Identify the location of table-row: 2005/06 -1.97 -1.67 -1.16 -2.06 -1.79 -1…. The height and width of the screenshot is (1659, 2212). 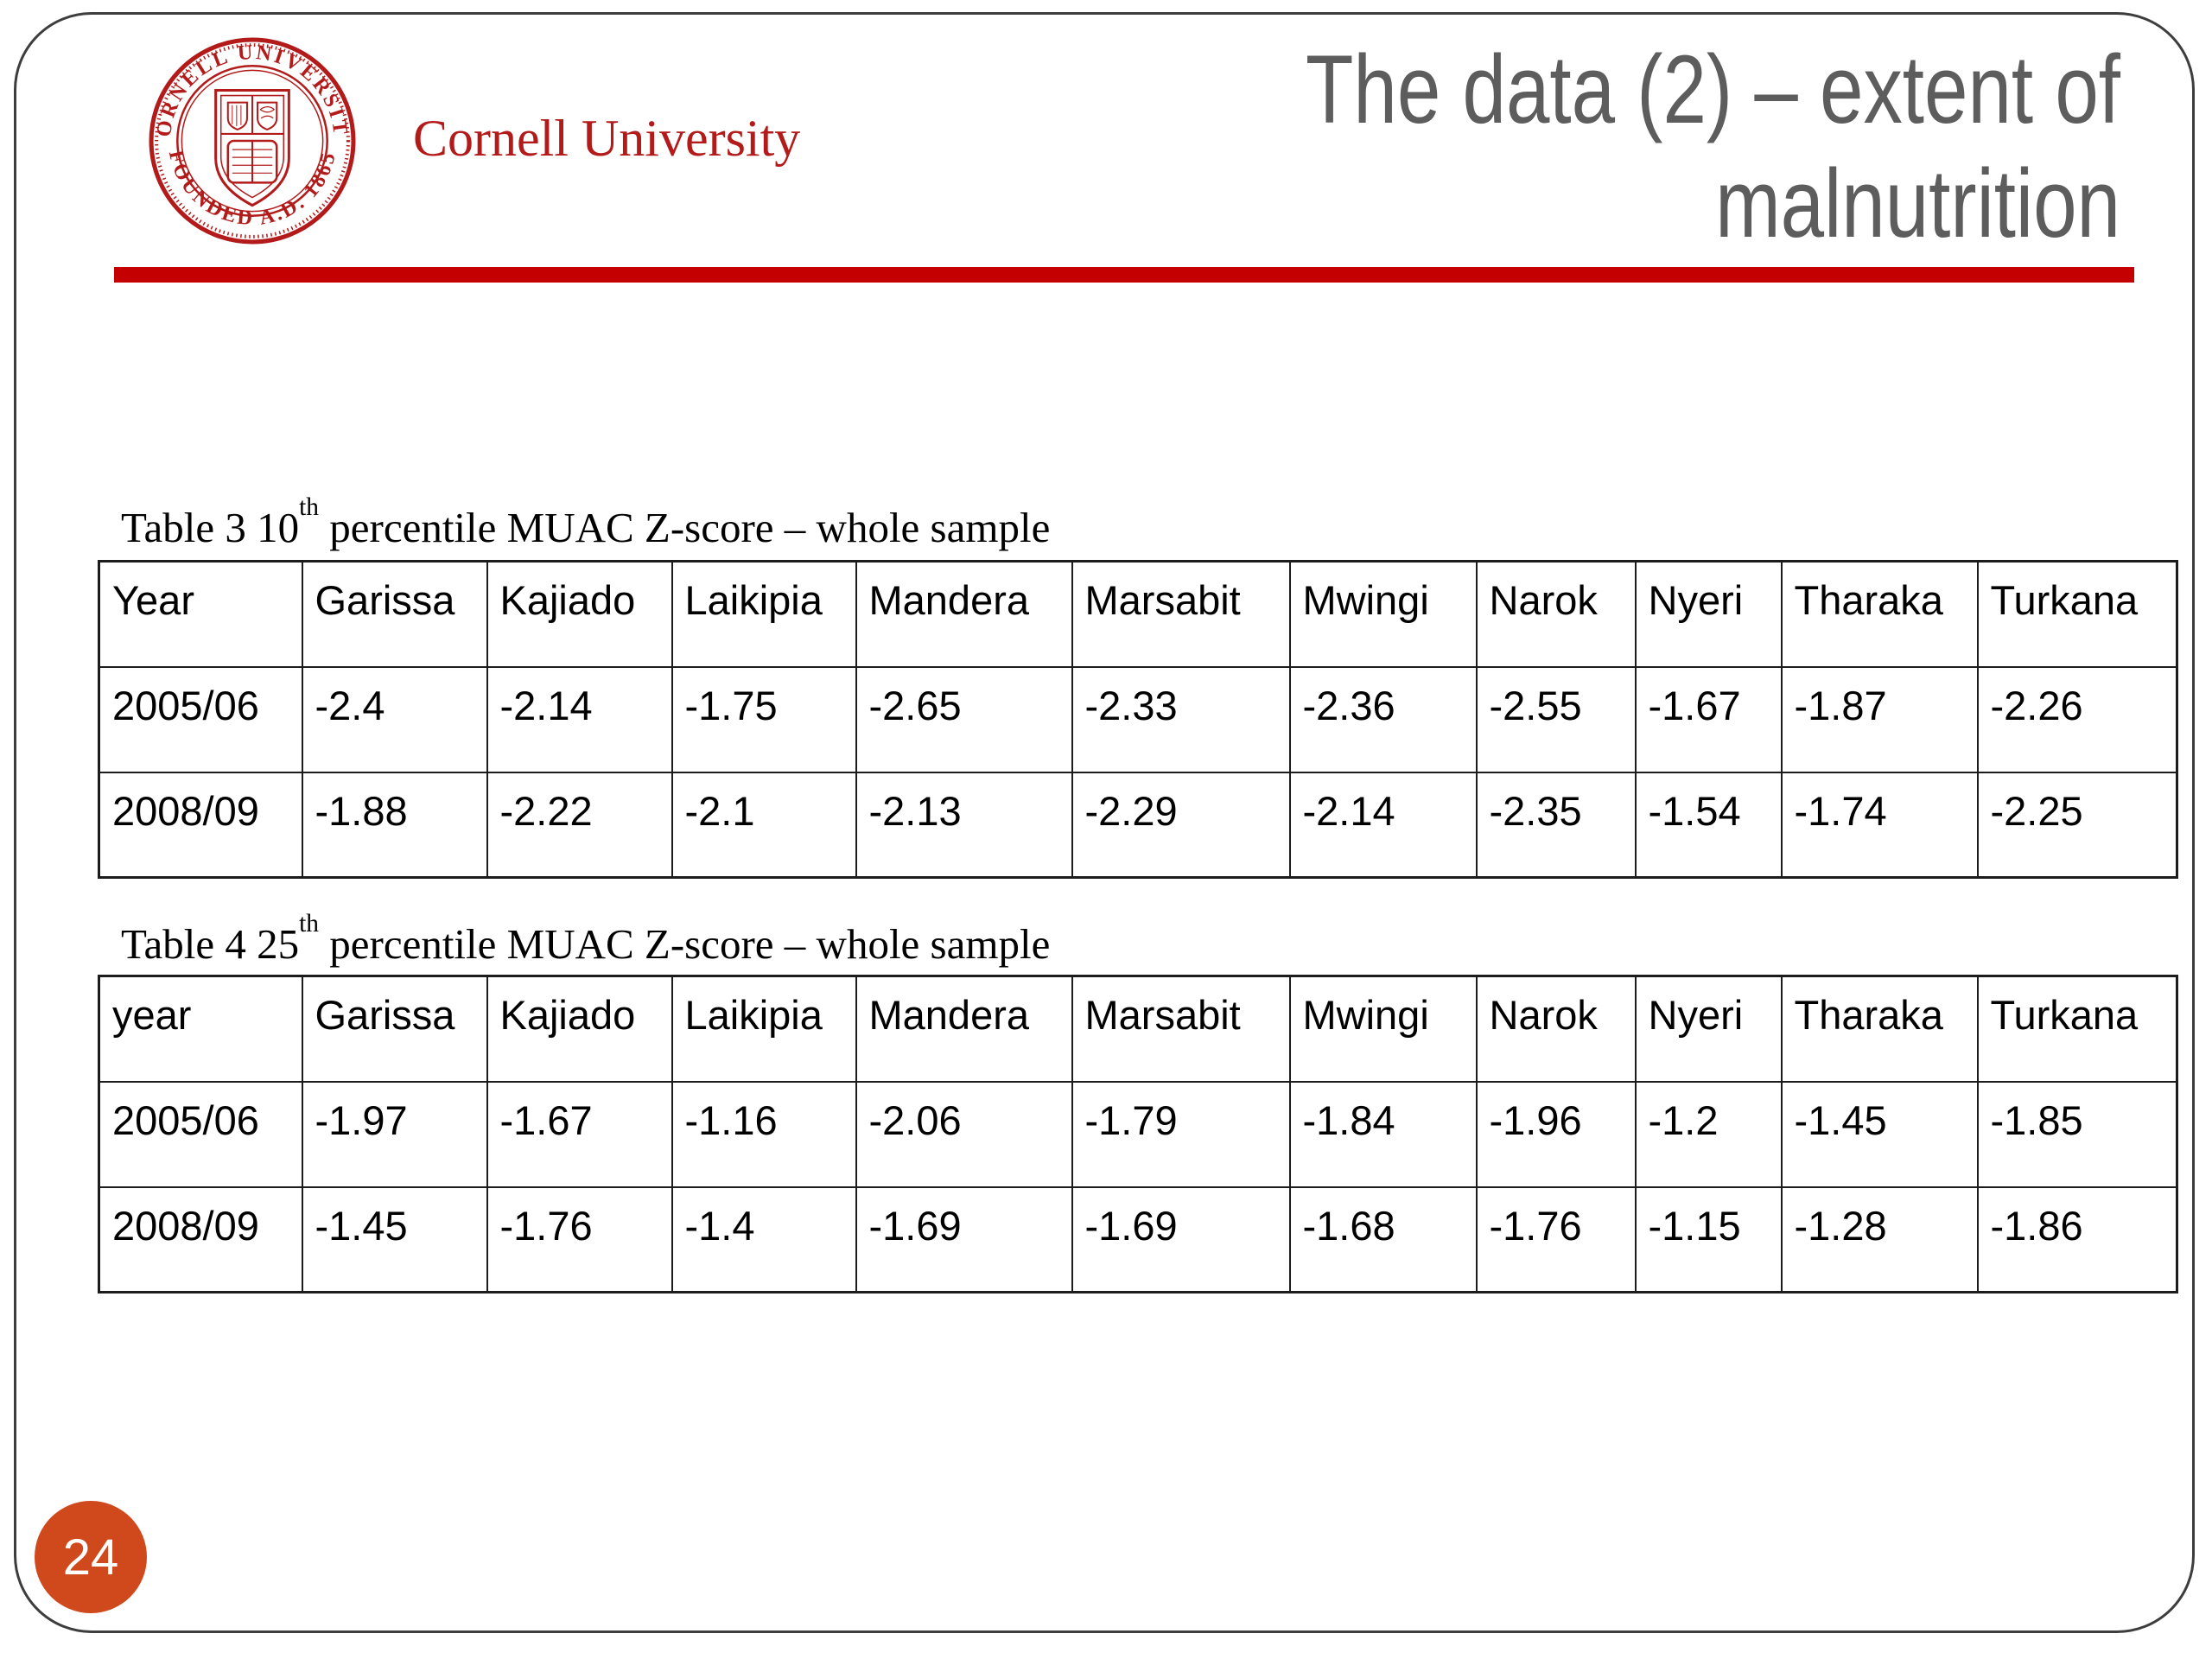
(1138, 1134).